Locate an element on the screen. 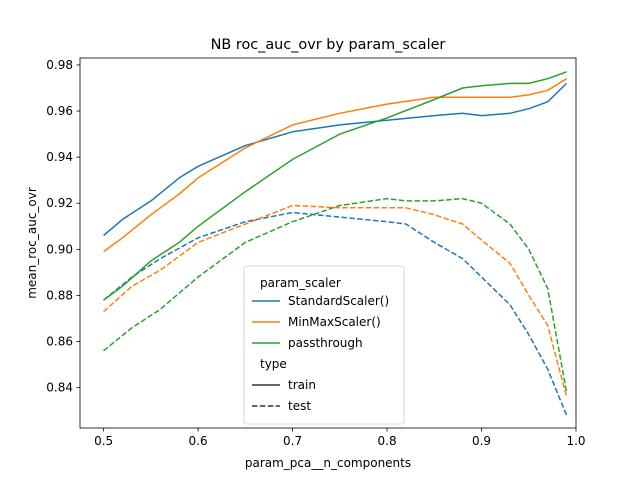 The width and height of the screenshot is (640, 480). legend-item-passthrough: passthrough is located at coordinates (307, 343).